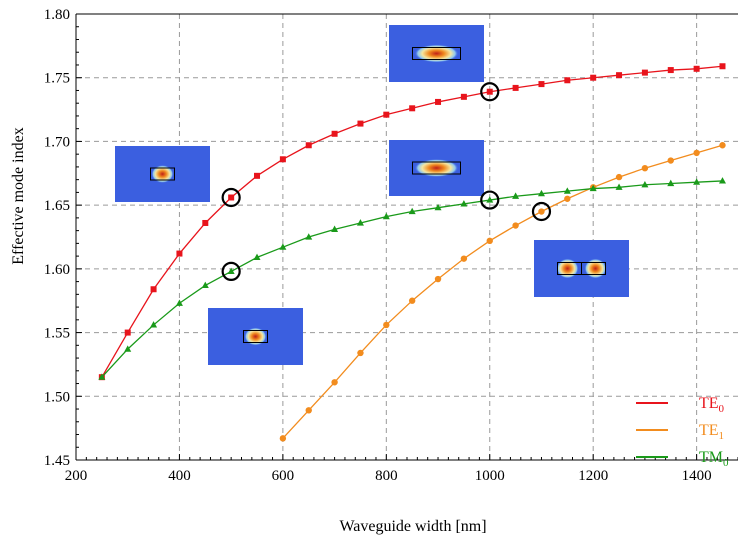 This screenshot has width=738, height=542. I want to click on x-tick-label: 1200, so click(593, 476).